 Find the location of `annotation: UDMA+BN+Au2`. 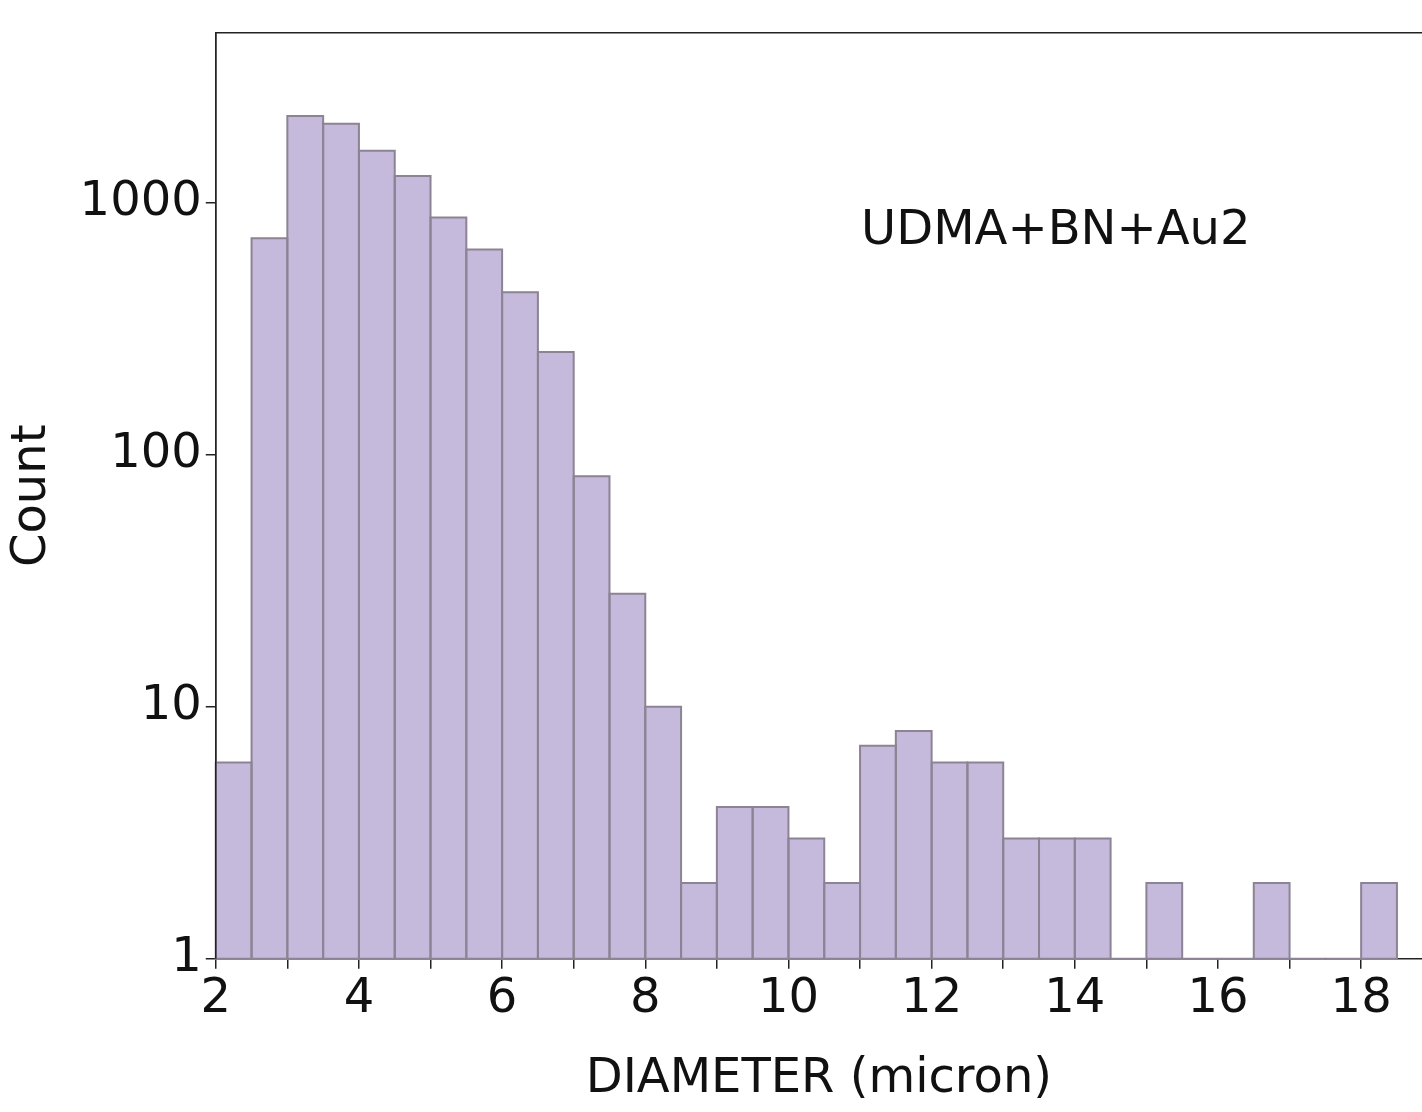

annotation: UDMA+BN+Au2 is located at coordinates (1056, 227).